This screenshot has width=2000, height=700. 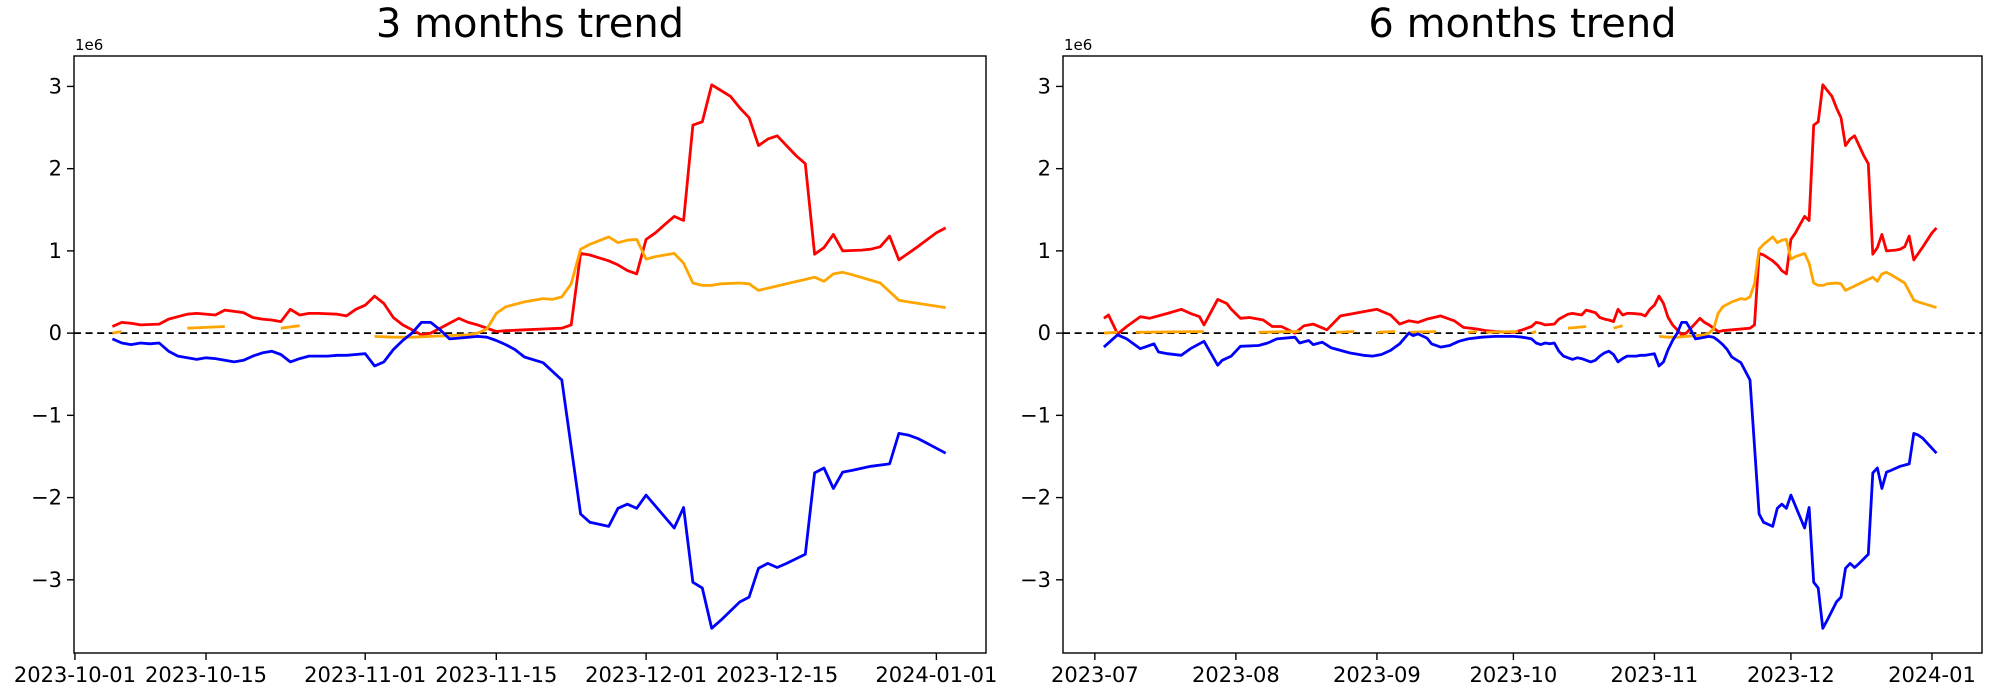 I want to click on x-tick-label: 2023-08, so click(x=1236, y=675).